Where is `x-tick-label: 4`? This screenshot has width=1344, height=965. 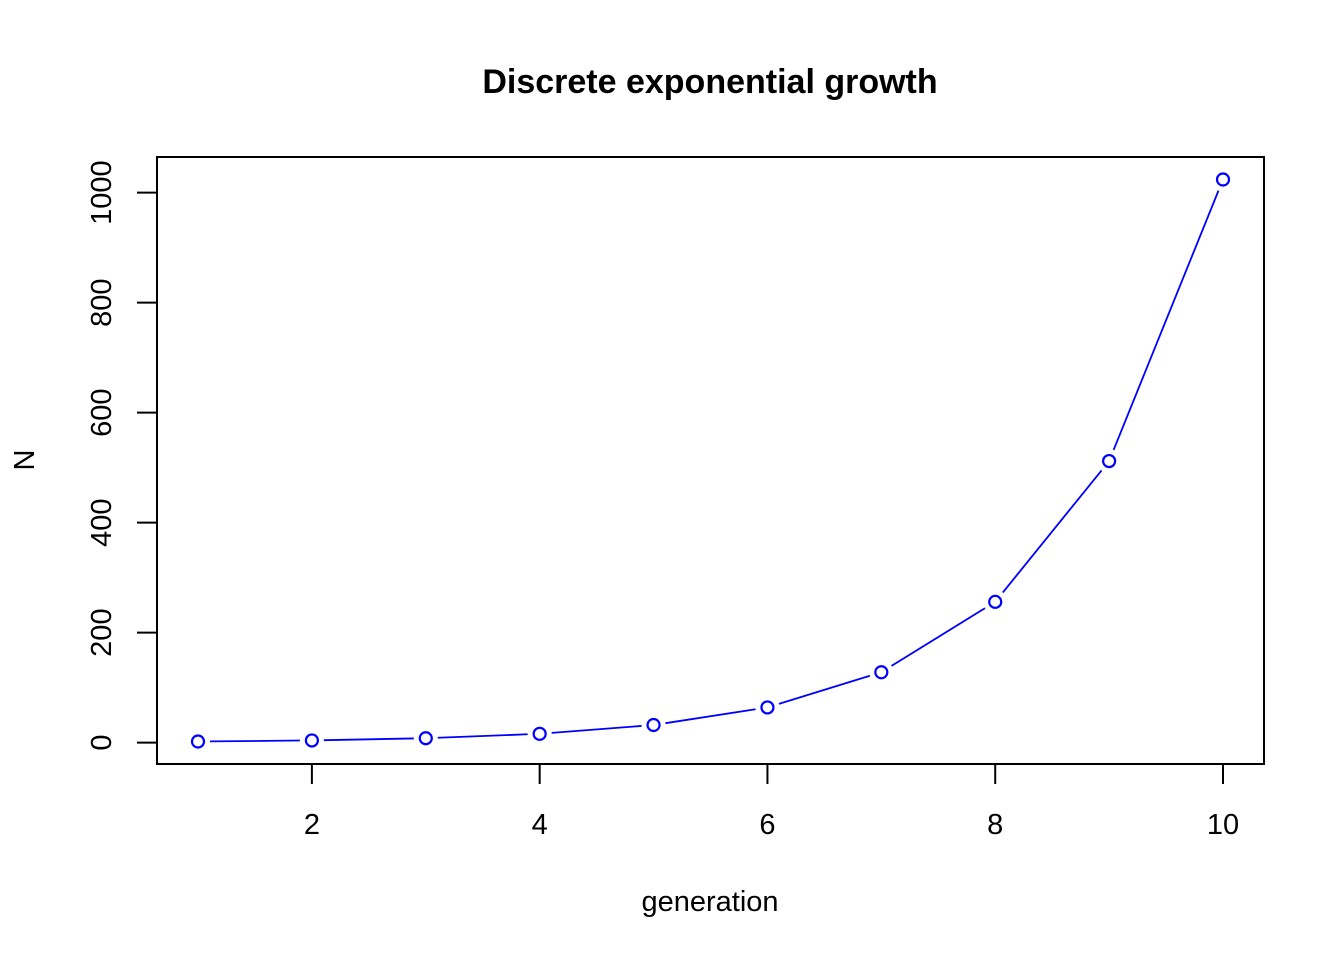 x-tick-label: 4 is located at coordinates (540, 825).